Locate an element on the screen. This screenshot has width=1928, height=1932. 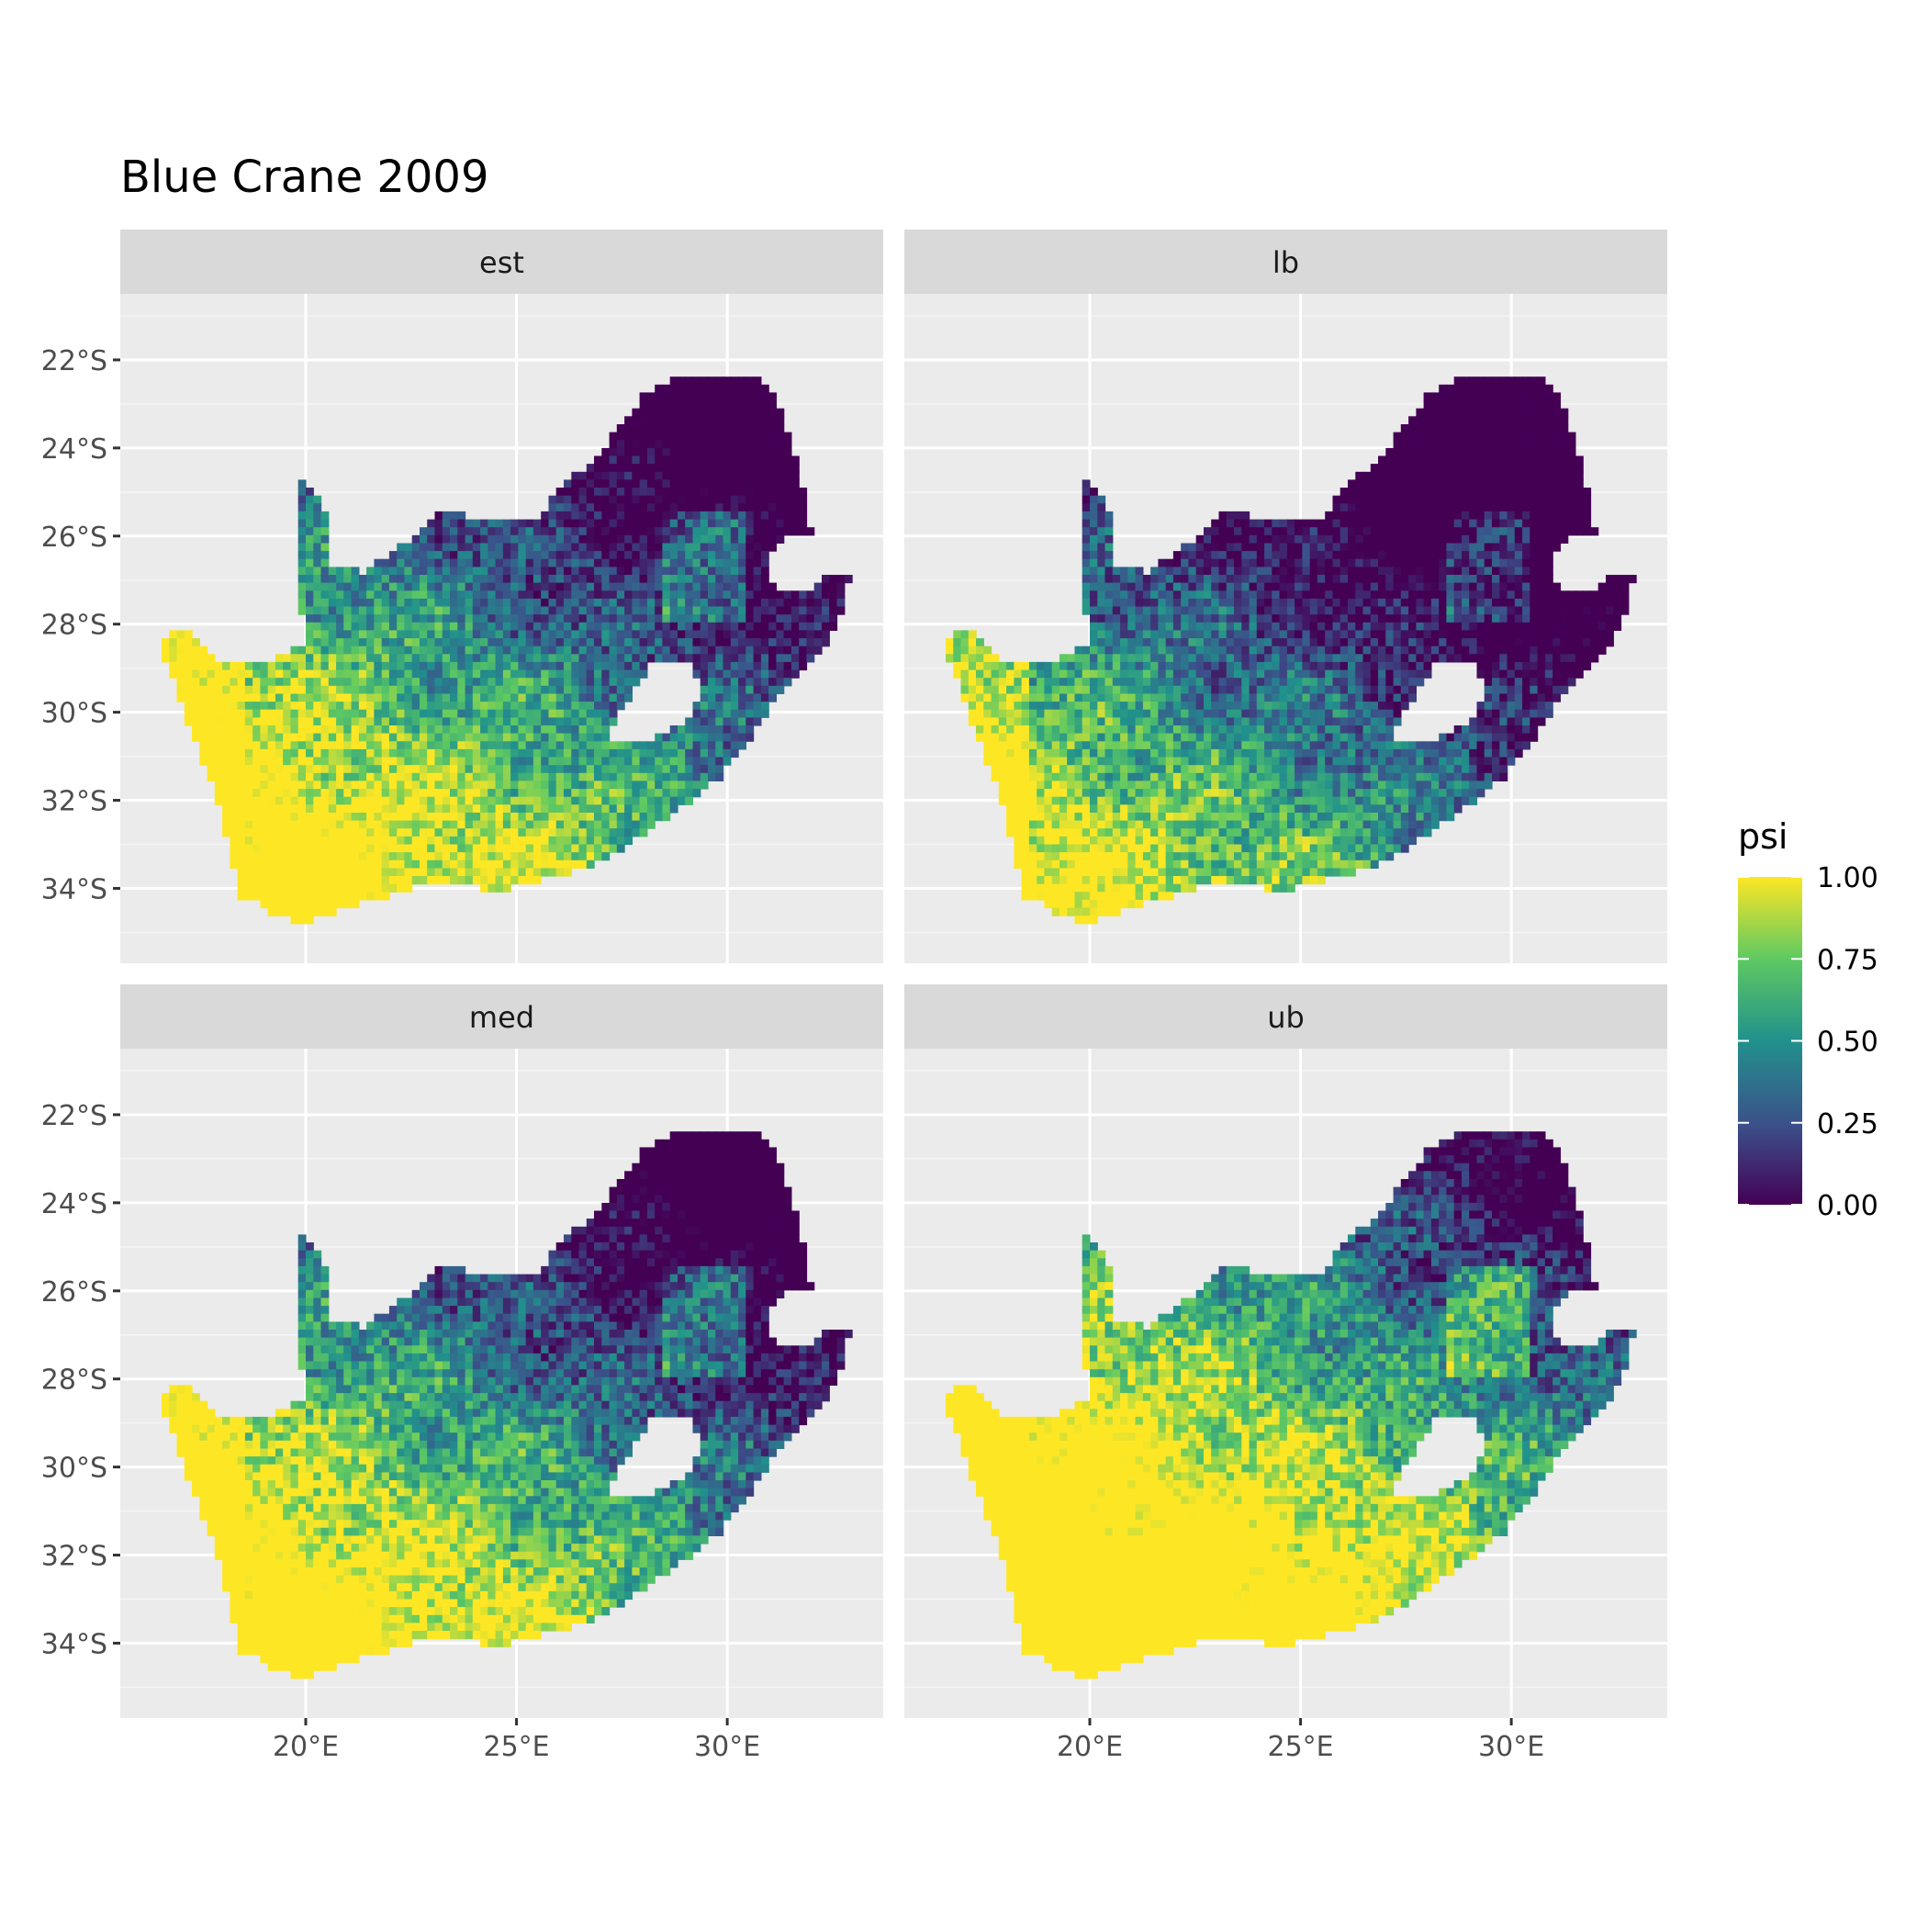
legend-tick-label: 0.25 is located at coordinates (1847, 1124).